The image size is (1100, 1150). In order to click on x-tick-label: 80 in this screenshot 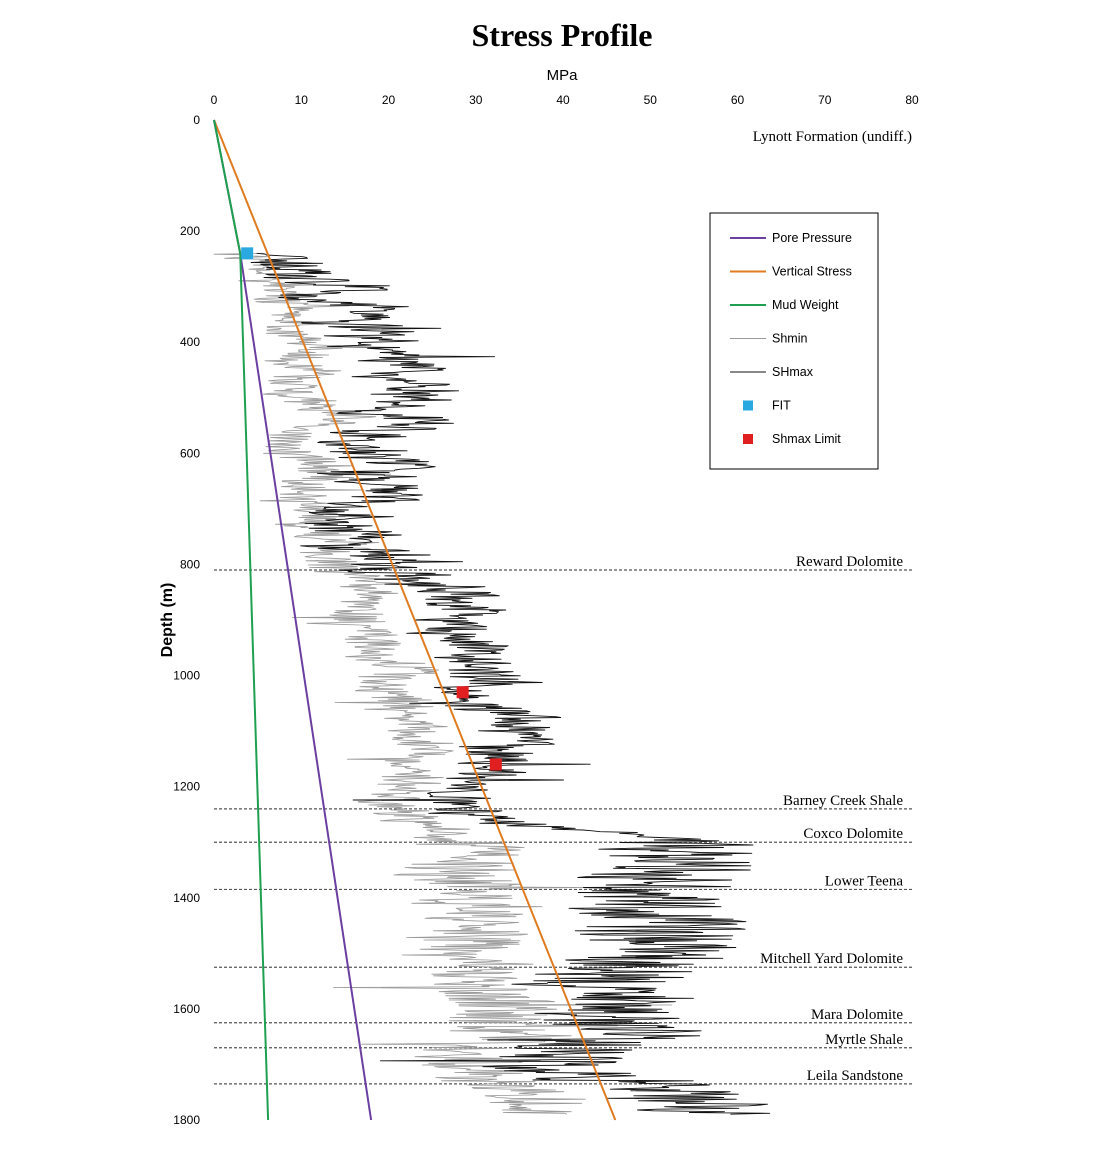, I will do `click(912, 100)`.